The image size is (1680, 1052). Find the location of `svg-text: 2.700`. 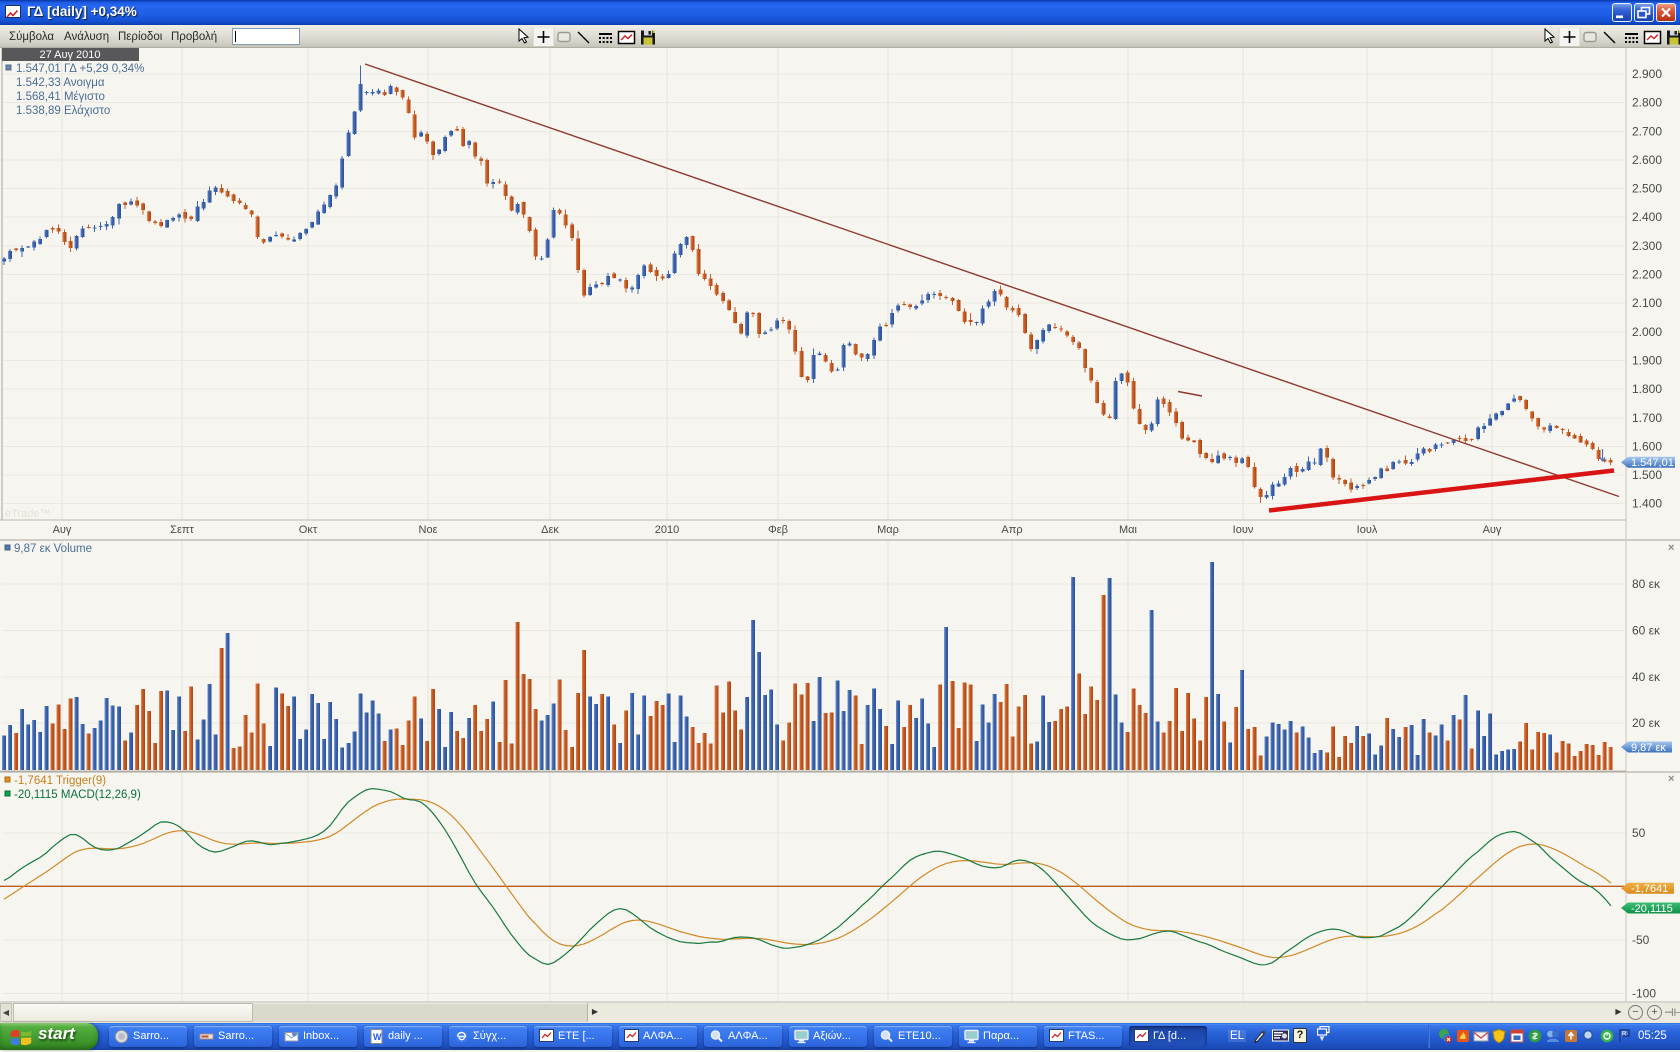

svg-text: 2.700 is located at coordinates (1647, 131).